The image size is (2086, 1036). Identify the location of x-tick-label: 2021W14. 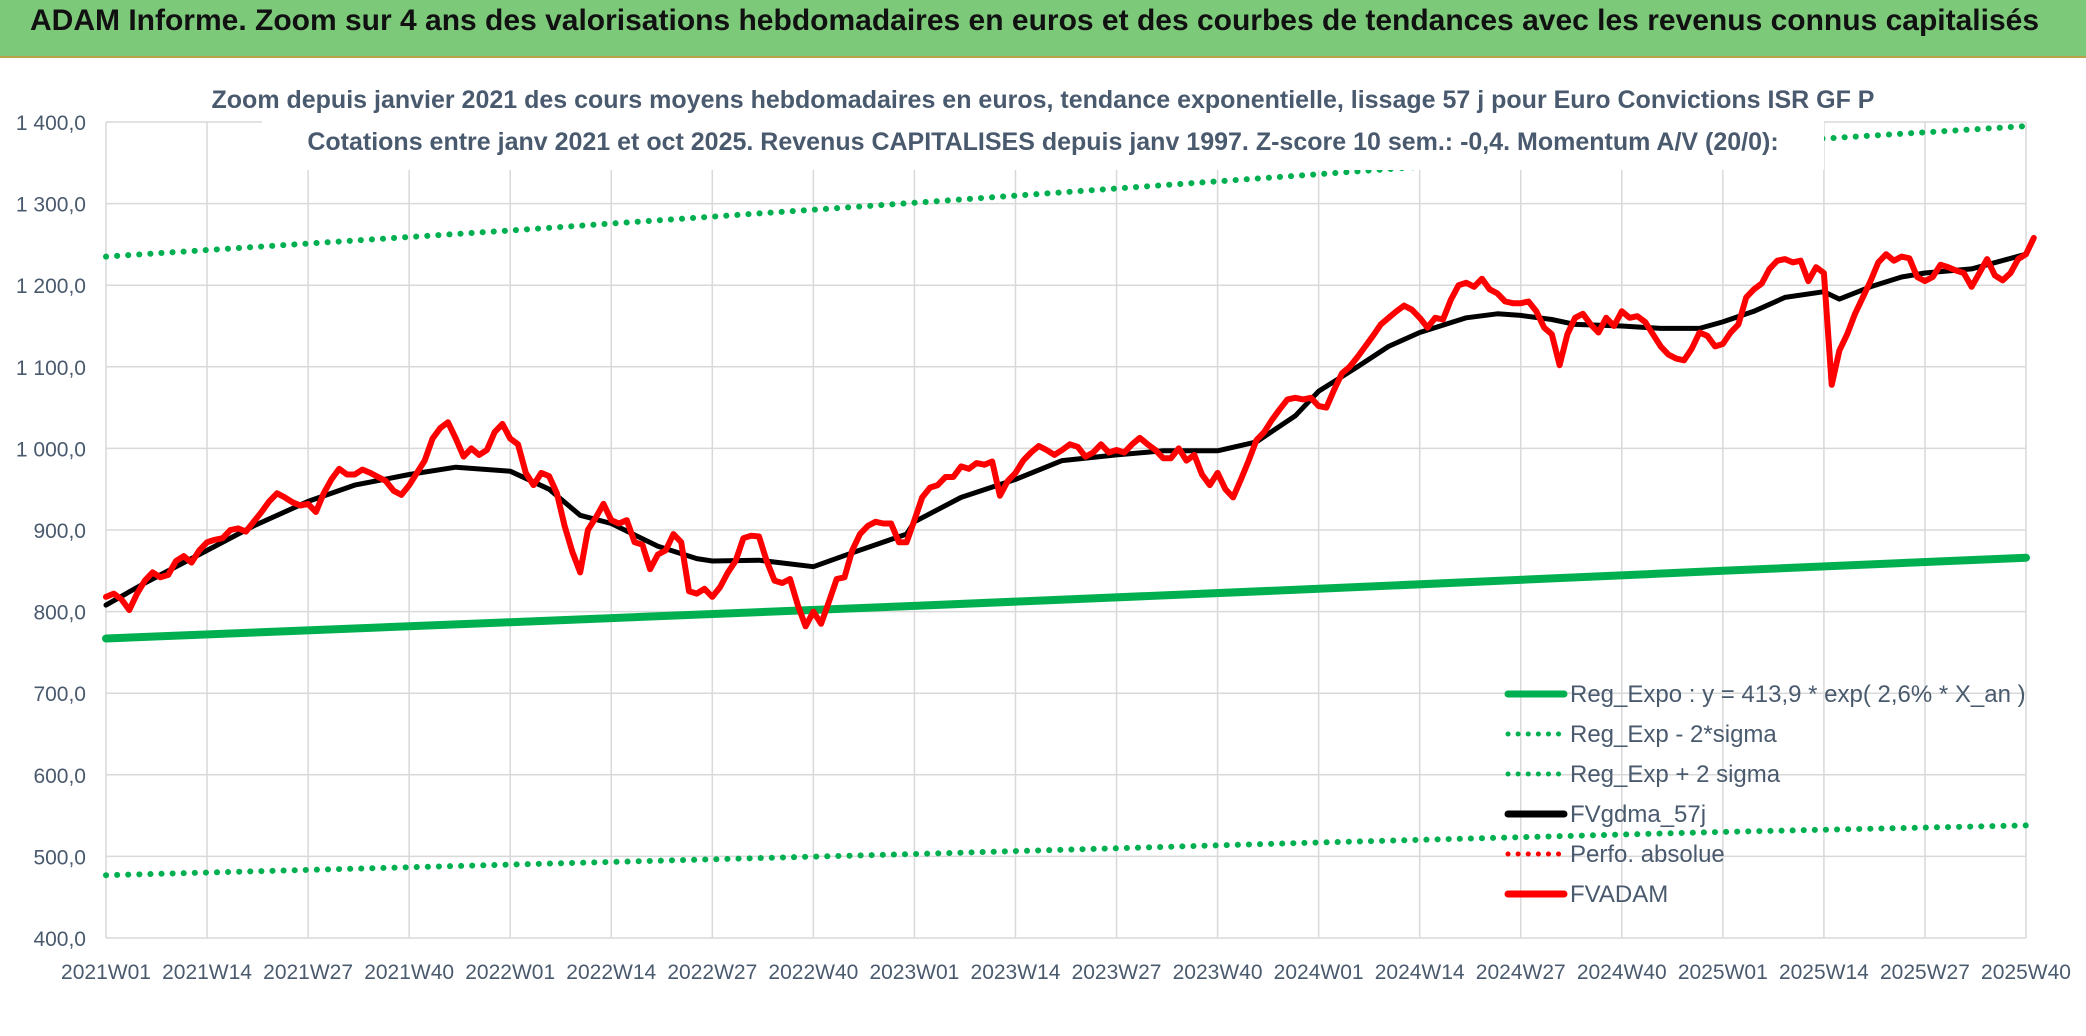
(207, 972).